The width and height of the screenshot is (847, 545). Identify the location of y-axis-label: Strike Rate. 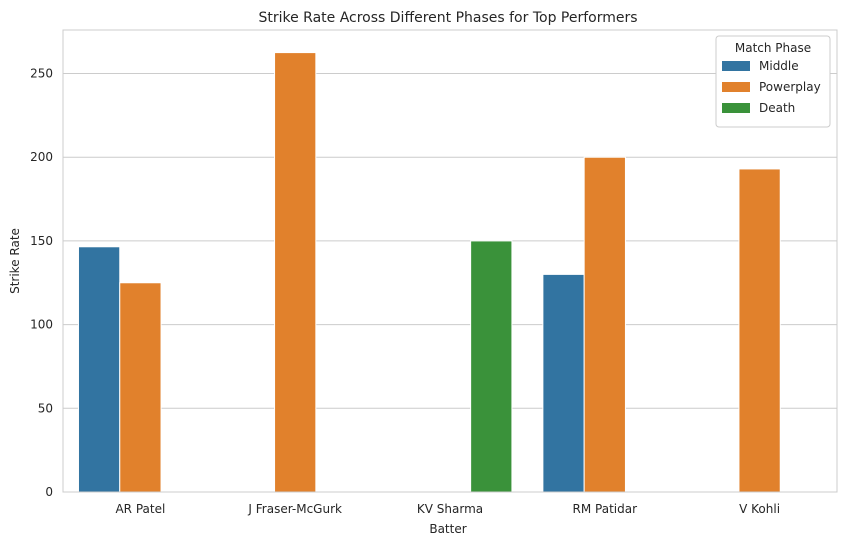
(15, 261).